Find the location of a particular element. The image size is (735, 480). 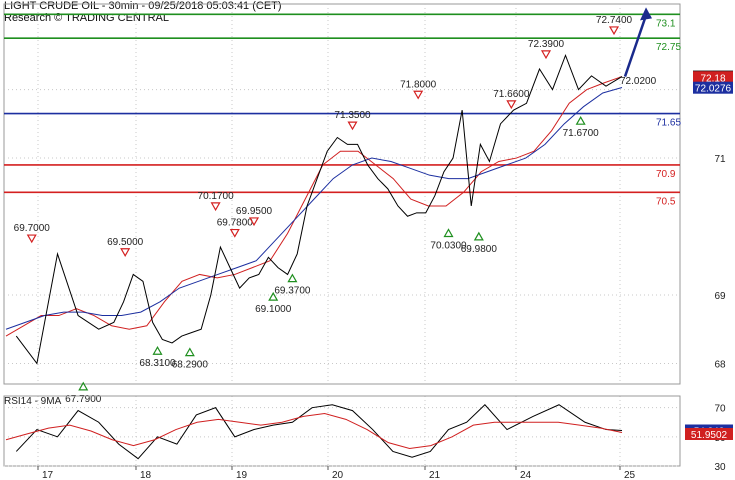

level-label: 70.9 is located at coordinates (666, 174).